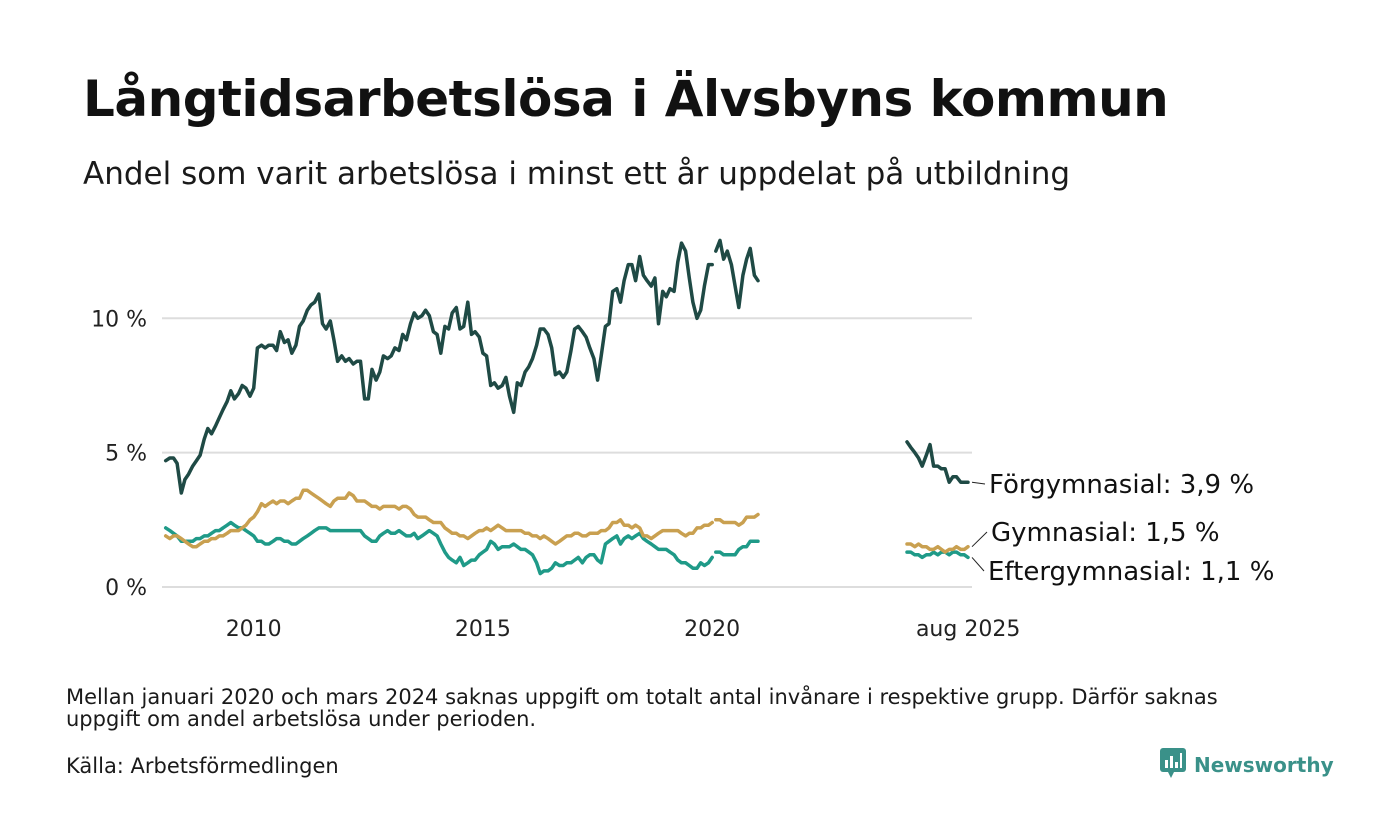 Image resolution: width=1400 pixels, height=840 pixels. What do you see at coordinates (126, 454) in the screenshot?
I see `y-tick-label: 5 %` at bounding box center [126, 454].